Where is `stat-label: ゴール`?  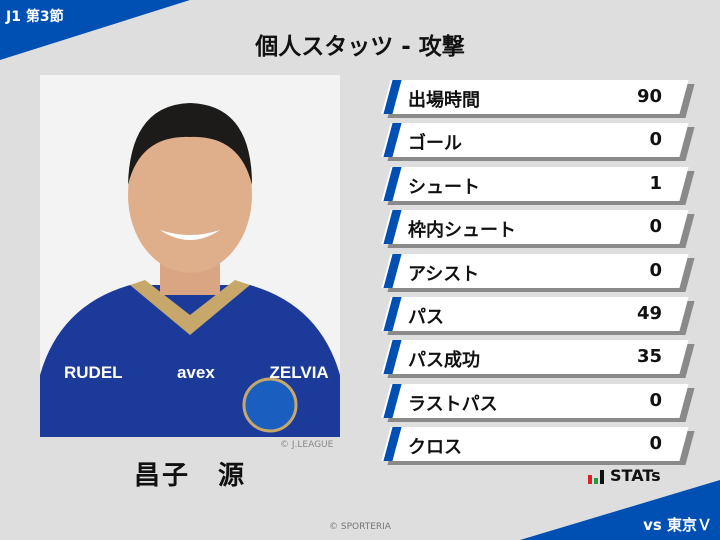 stat-label: ゴール is located at coordinates (435, 144).